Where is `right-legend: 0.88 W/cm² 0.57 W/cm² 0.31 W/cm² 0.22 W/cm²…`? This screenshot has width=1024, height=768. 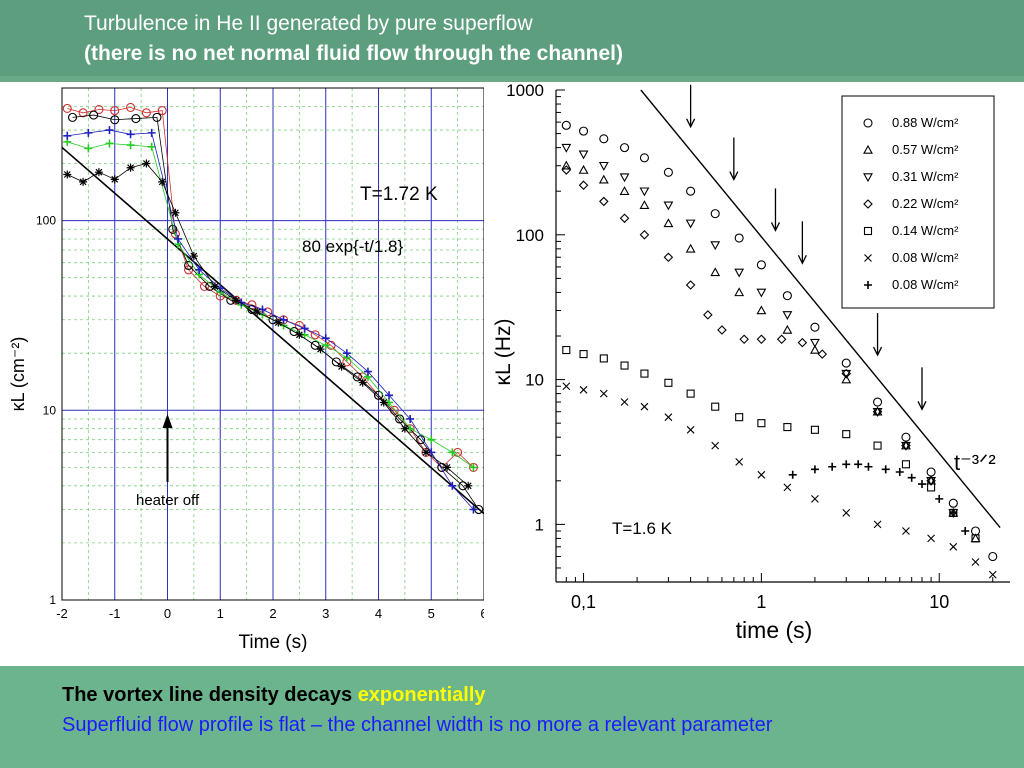 right-legend: 0.88 W/cm² 0.57 W/cm² 0.31 W/cm² 0.22 W/cm²… is located at coordinates (918, 202).